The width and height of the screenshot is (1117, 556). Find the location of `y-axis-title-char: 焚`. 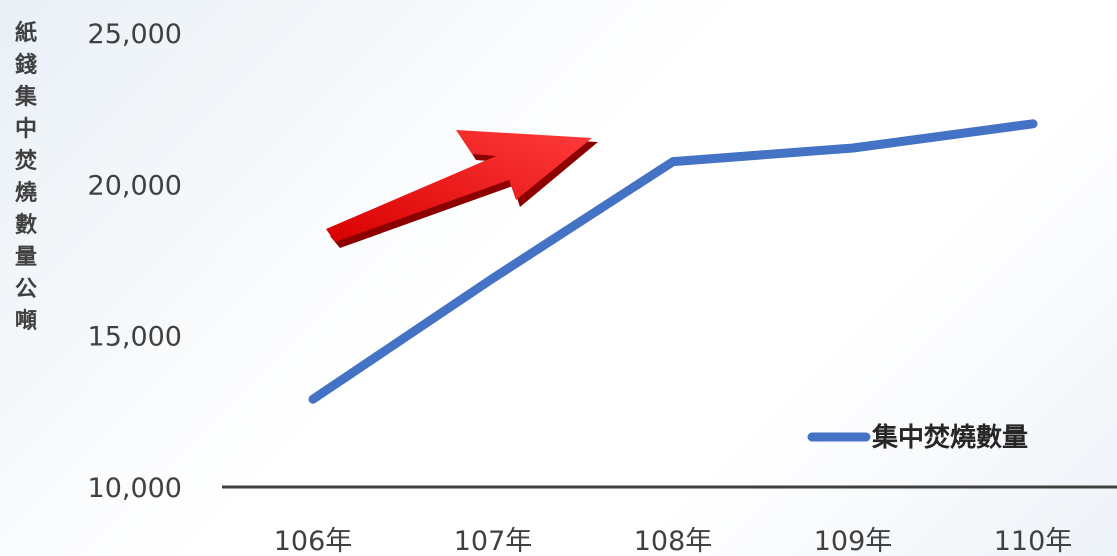

y-axis-title-char: 焚 is located at coordinates (26, 161).